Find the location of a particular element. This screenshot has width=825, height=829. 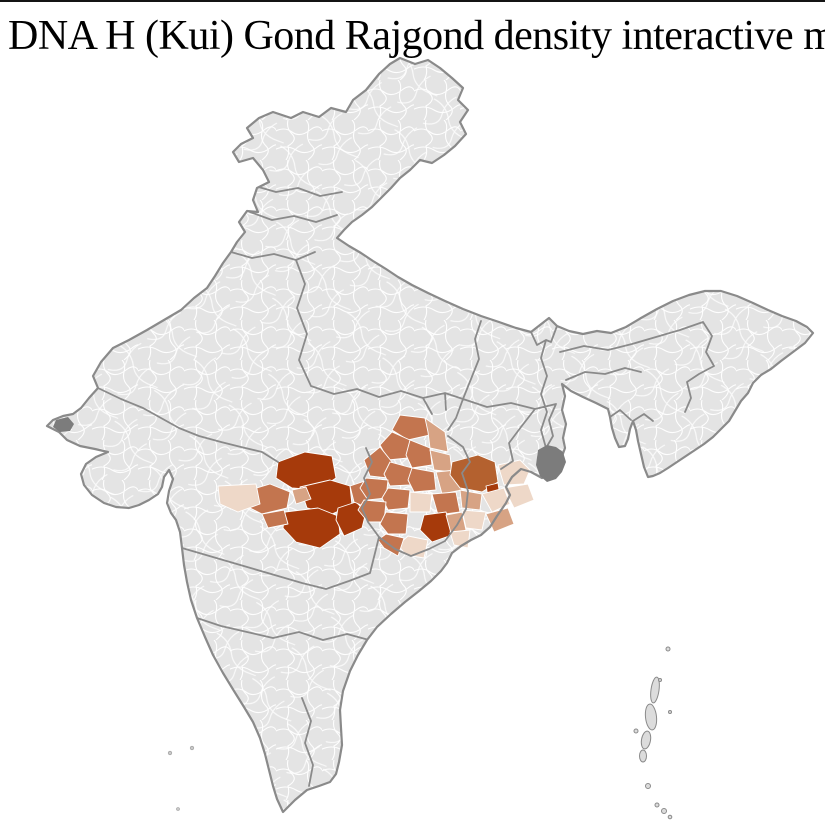

district-w8 is located at coordinates (275, 519).